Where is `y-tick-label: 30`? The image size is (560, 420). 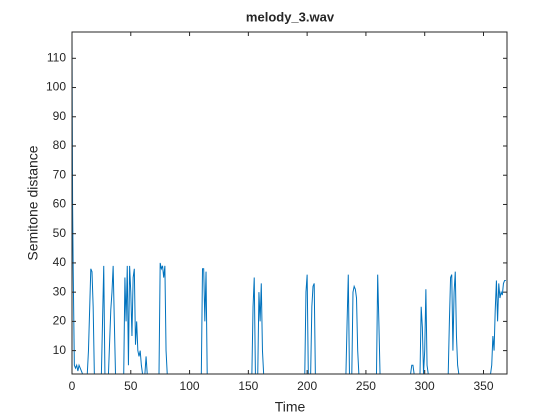
y-tick-label: 30 is located at coordinates (60, 291).